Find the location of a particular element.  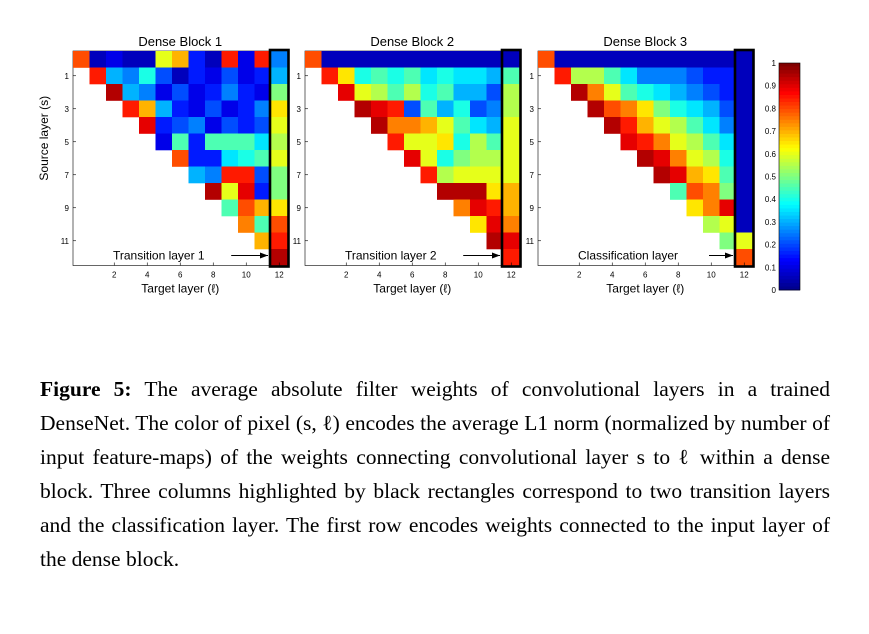

x-tick-label: 10 is located at coordinates (246, 275).